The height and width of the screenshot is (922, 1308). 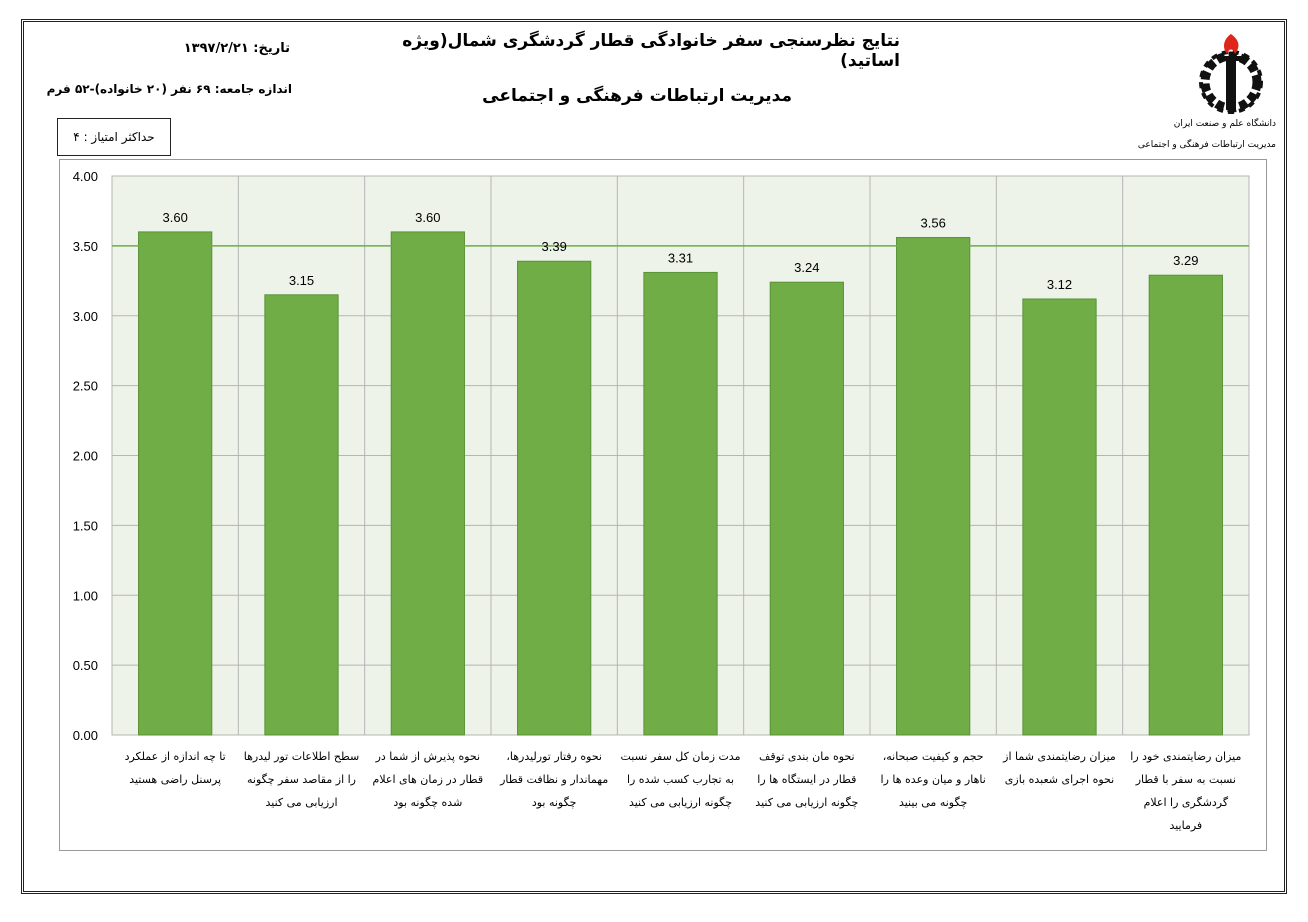 I want to click on max-score-label: حداکثر امتیاز : ۴, so click(x=114, y=137).